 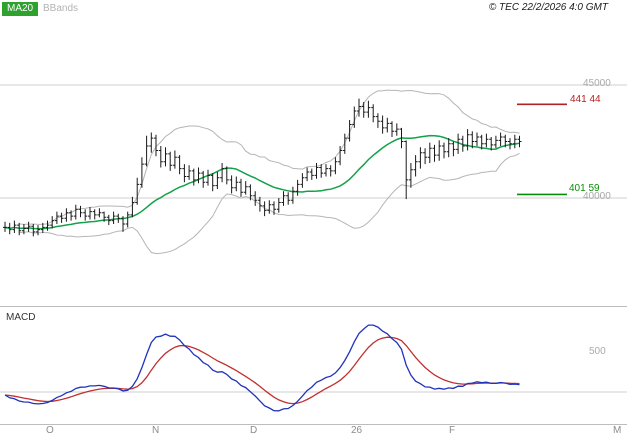 What do you see at coordinates (584, 188) in the screenshot?
I see `level-label-support: 401 59` at bounding box center [584, 188].